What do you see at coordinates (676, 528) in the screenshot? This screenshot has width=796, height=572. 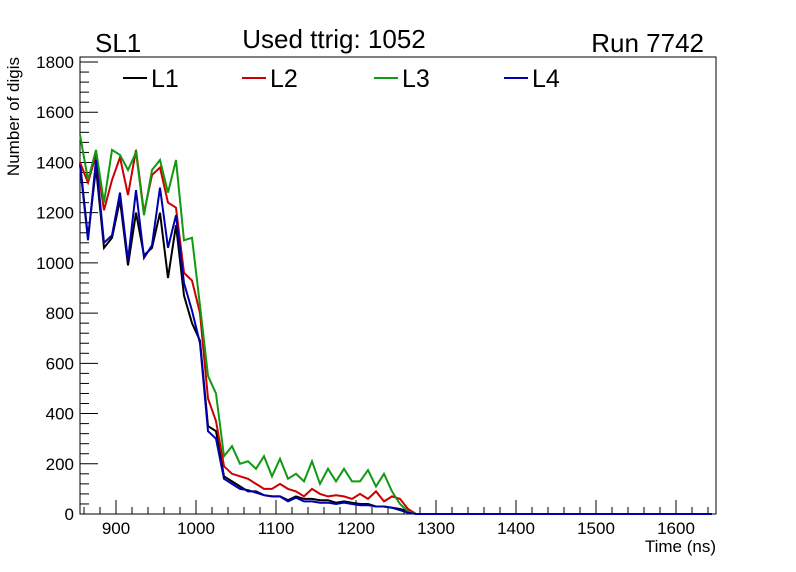 I see `x-tick-label: 1600` at bounding box center [676, 528].